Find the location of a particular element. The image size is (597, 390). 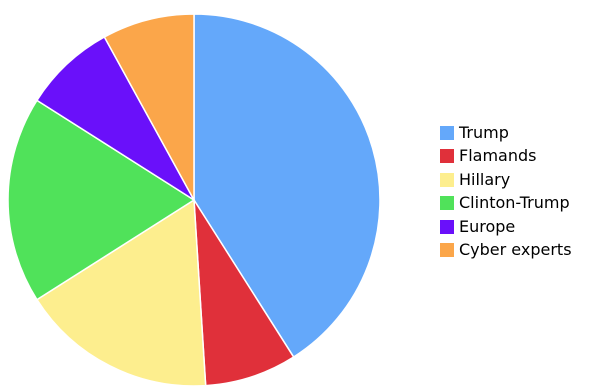

pie-slice-hillary is located at coordinates (121, 293).